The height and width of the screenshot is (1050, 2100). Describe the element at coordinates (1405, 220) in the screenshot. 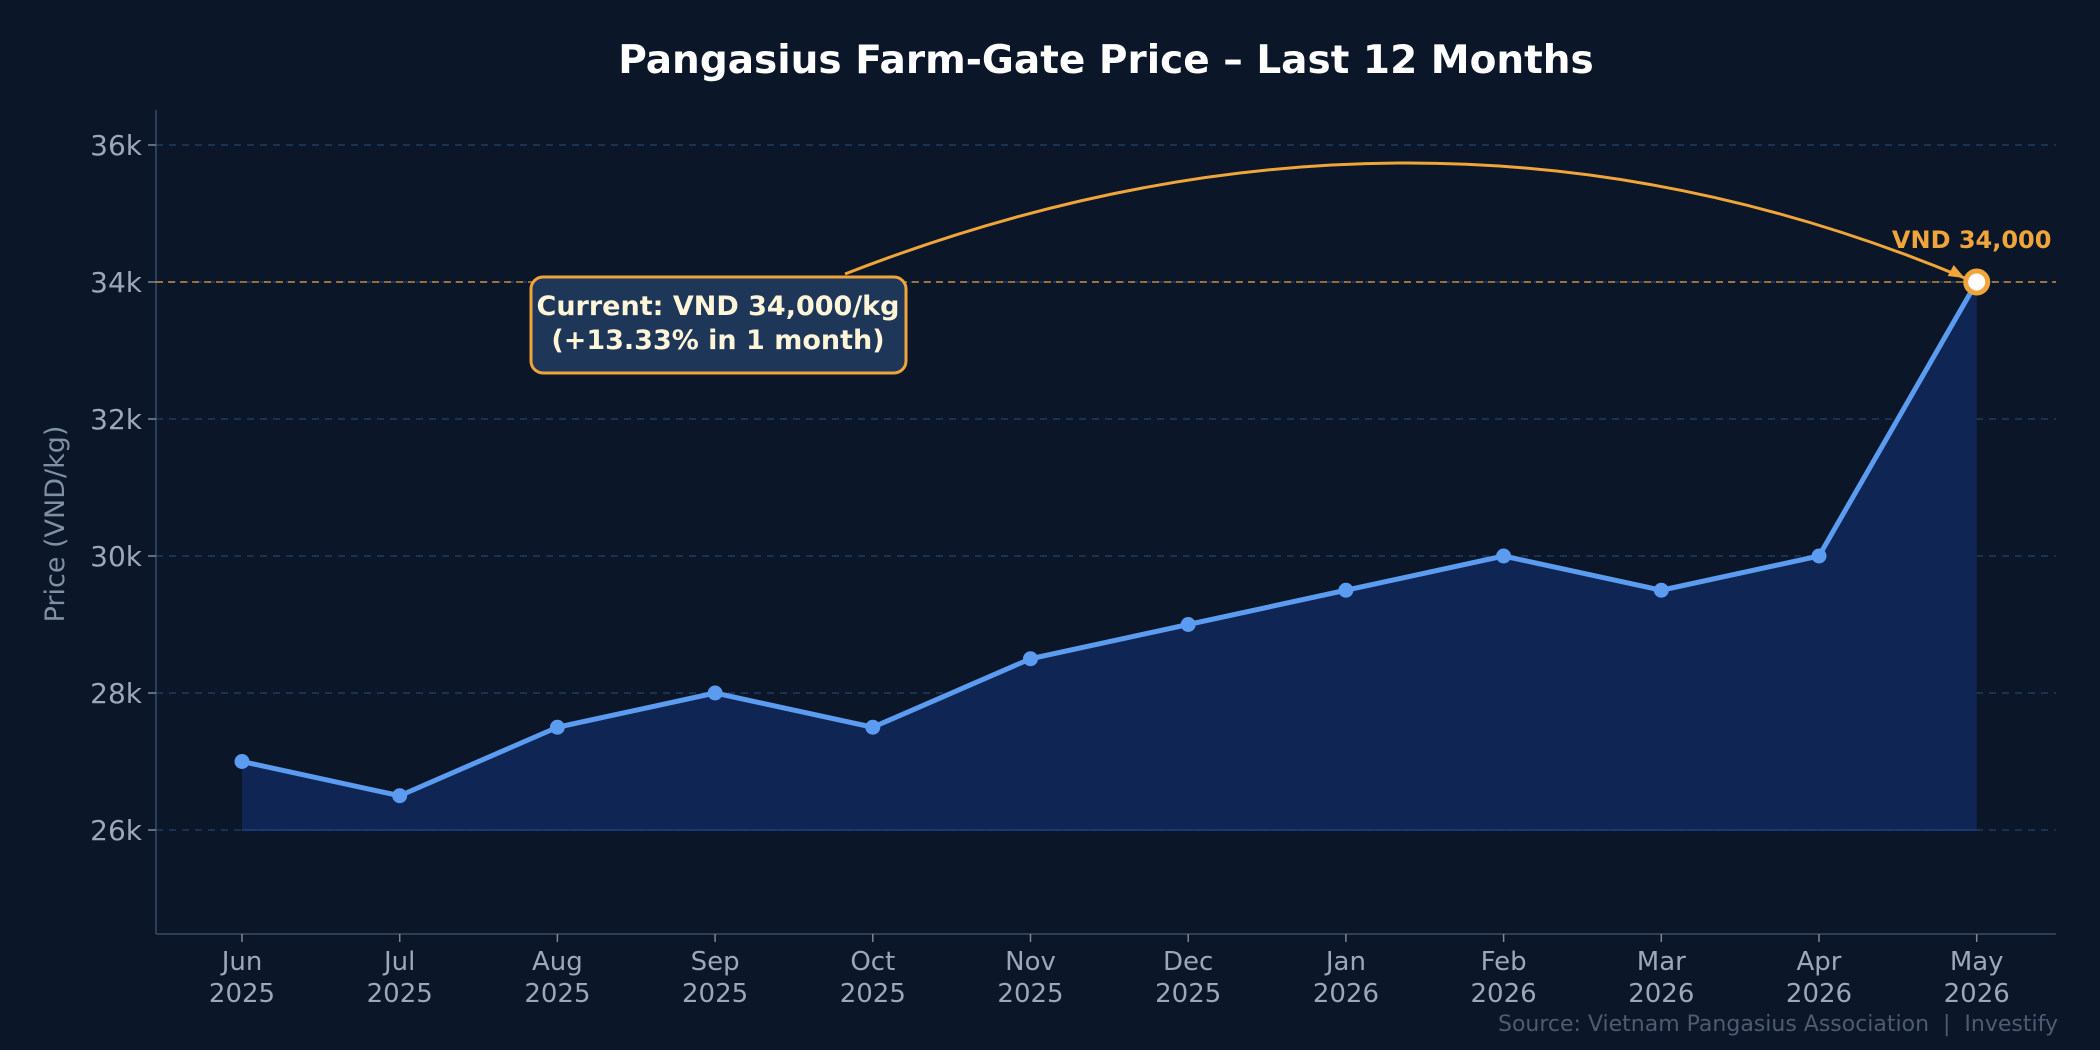

I see `callout-arrow` at that location.